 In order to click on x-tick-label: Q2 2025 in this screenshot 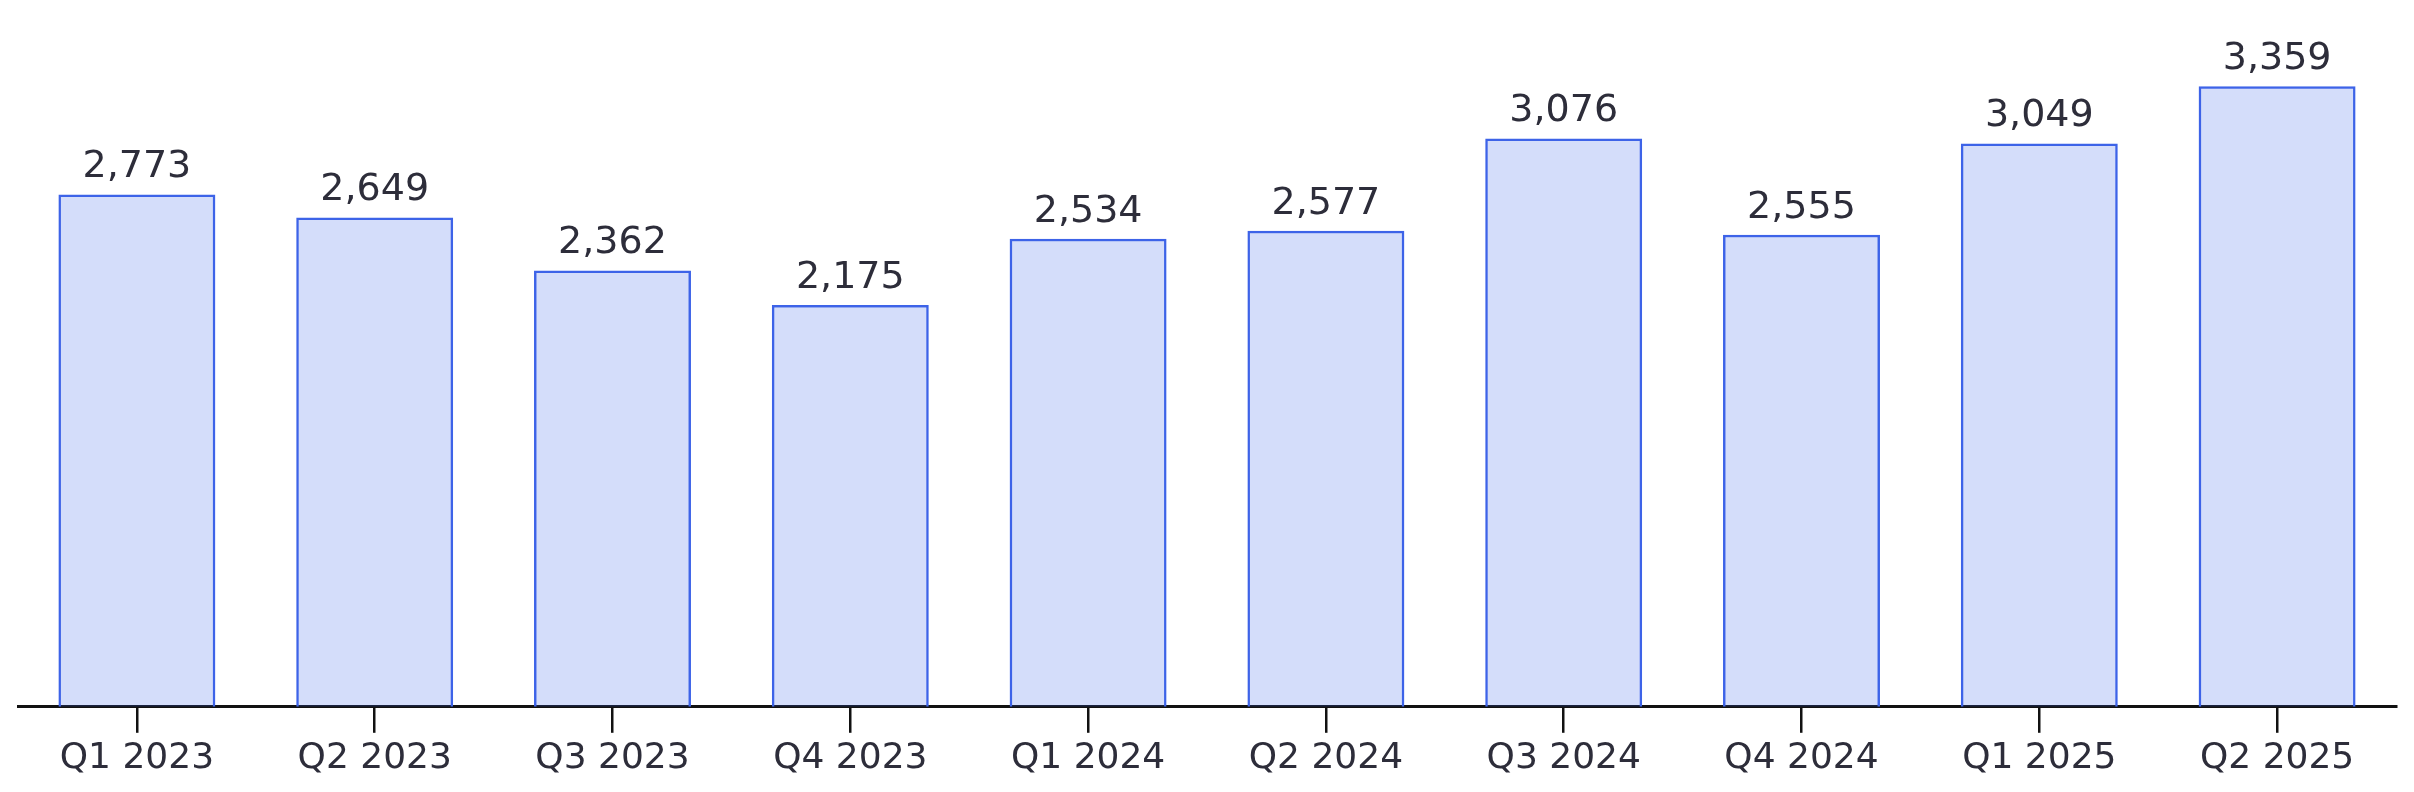, I will do `click(2277, 755)`.